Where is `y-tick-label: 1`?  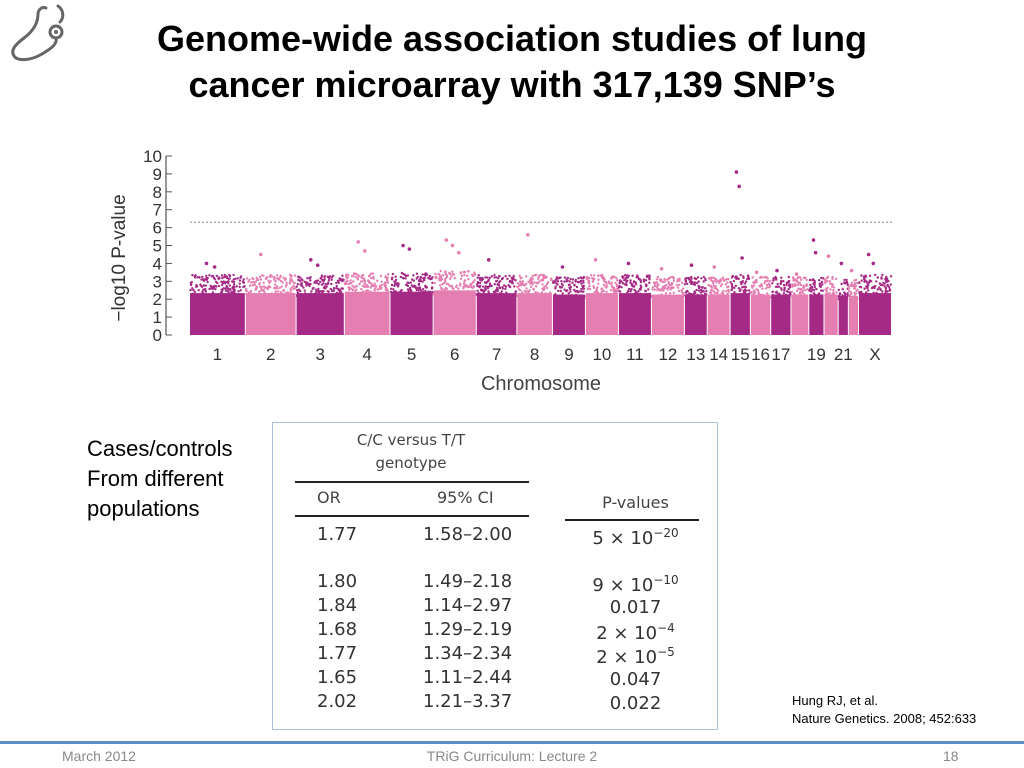 y-tick-label: 1 is located at coordinates (157, 317).